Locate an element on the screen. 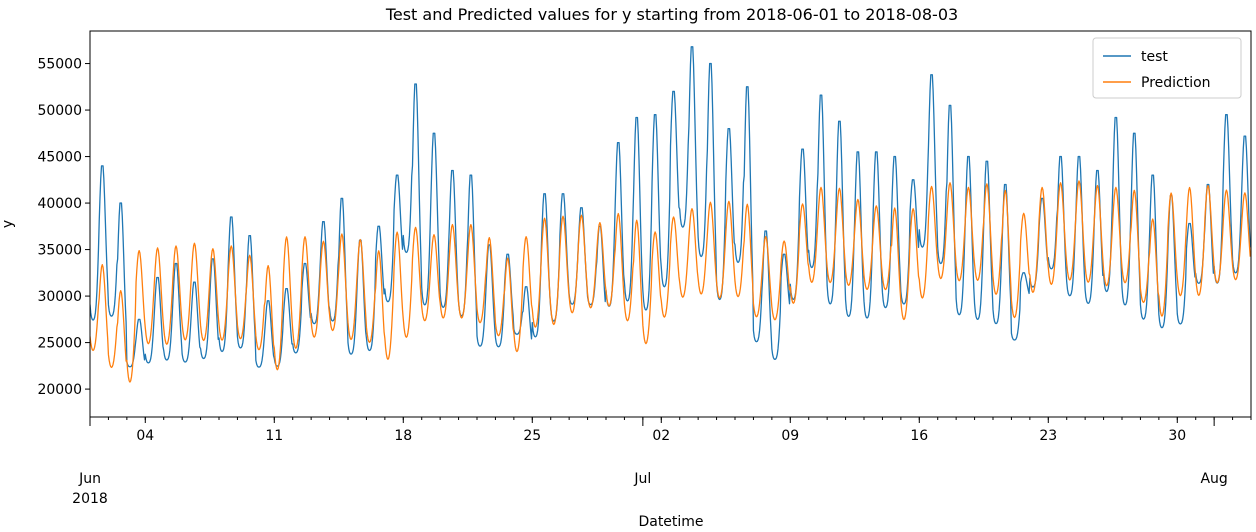 Image resolution: width=1256 pixels, height=532 pixels. y-tick-label: 25000 is located at coordinates (59, 344).